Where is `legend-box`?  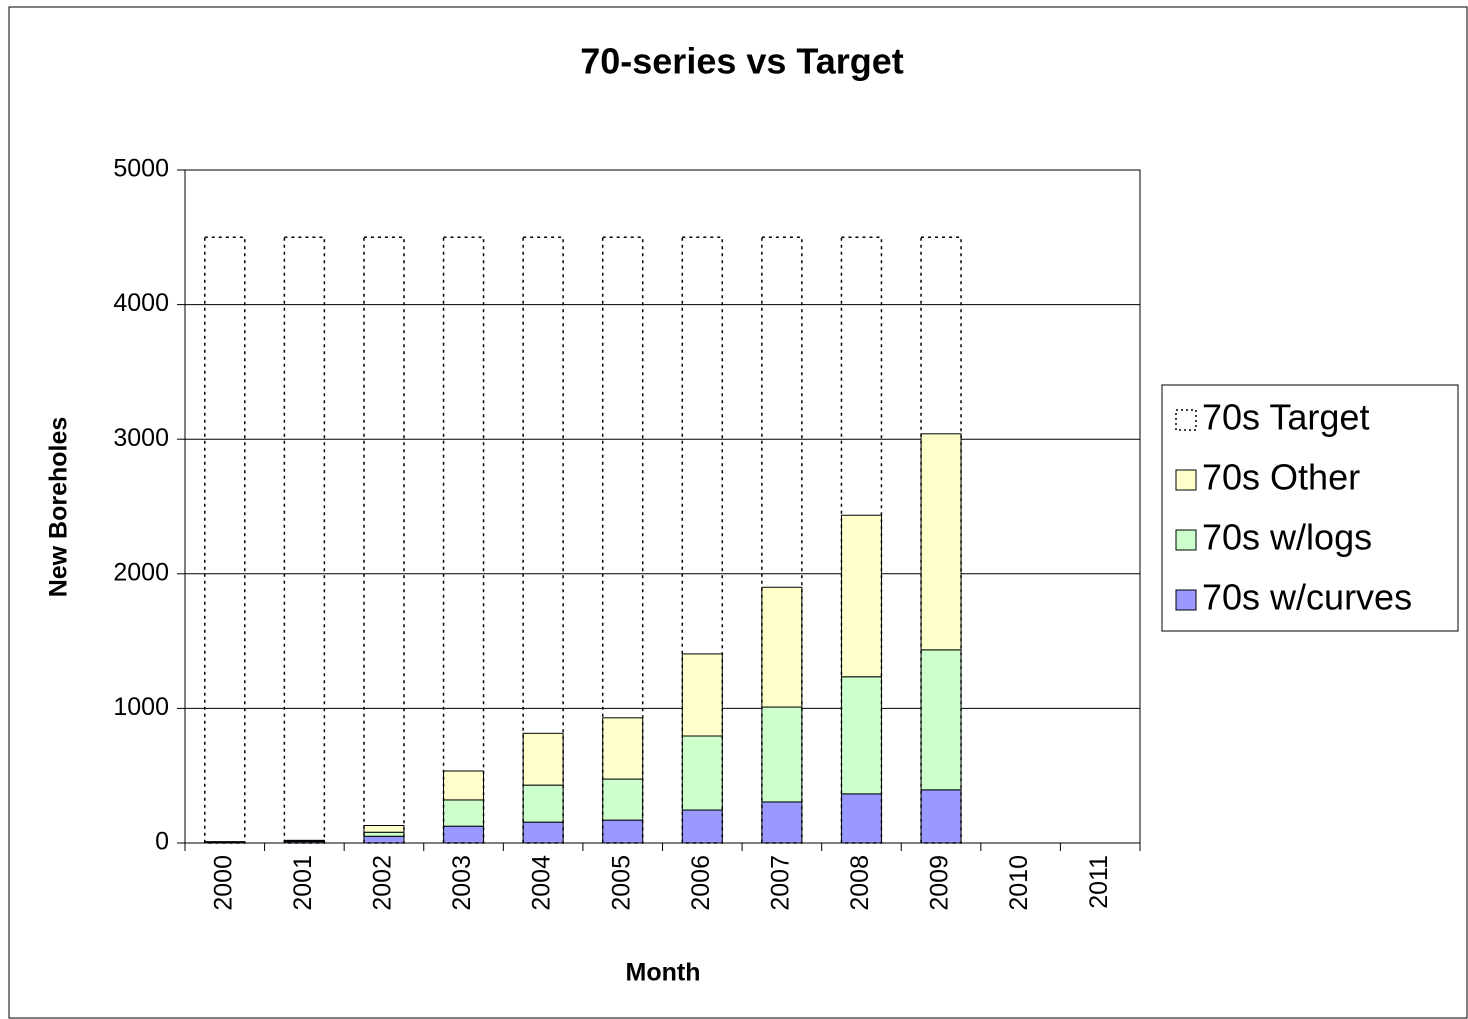 legend-box is located at coordinates (1310, 508).